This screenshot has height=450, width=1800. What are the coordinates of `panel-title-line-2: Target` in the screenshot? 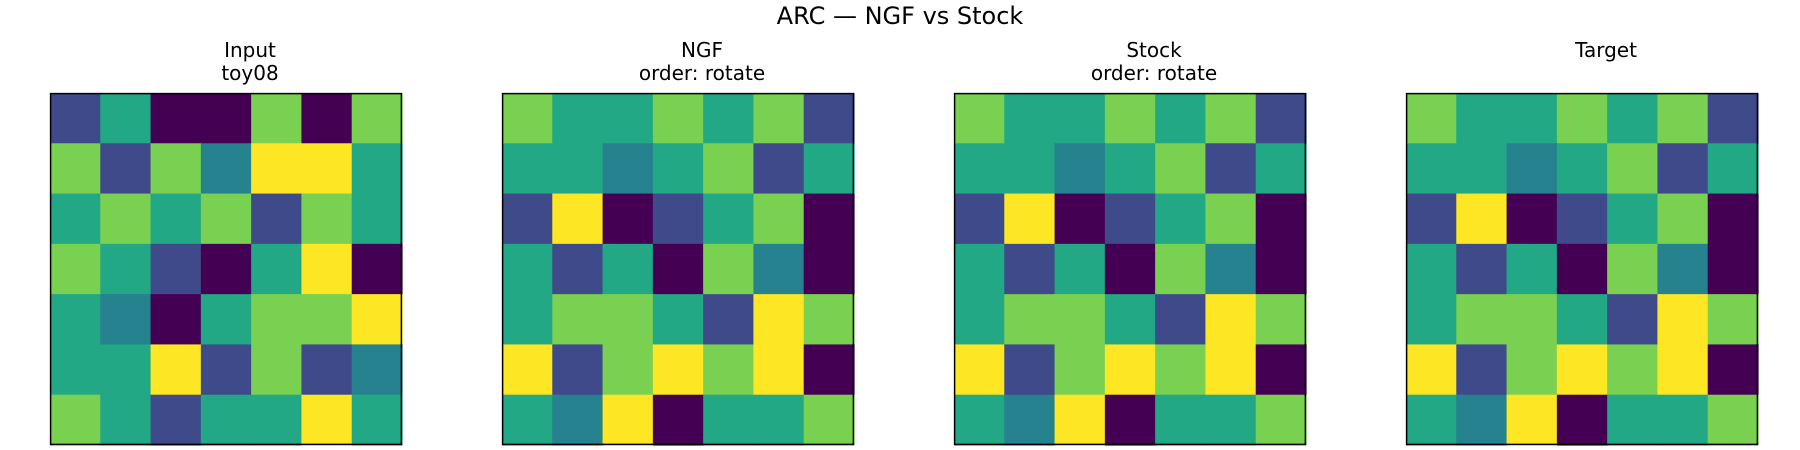 It's located at (1606, 50).